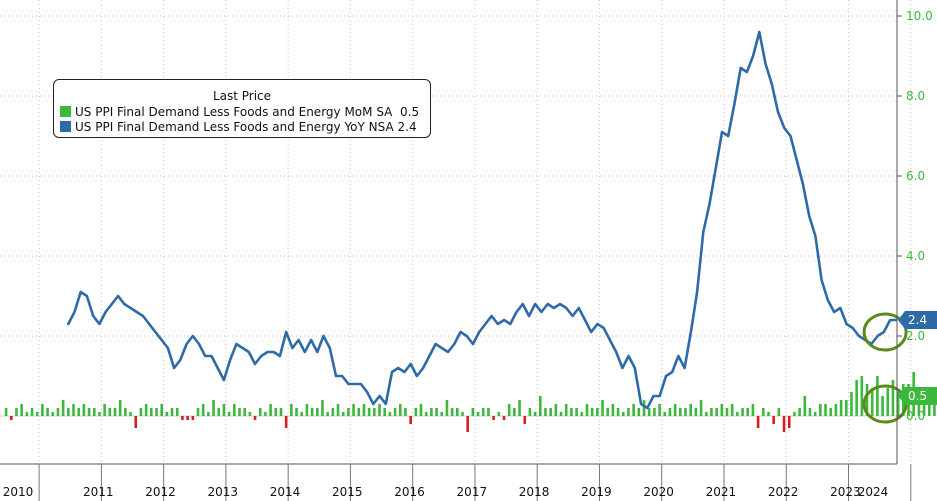 Image resolution: width=937 pixels, height=501 pixels. What do you see at coordinates (407, 126) in the screenshot?
I see `legend-last-yoy: 2.4` at bounding box center [407, 126].